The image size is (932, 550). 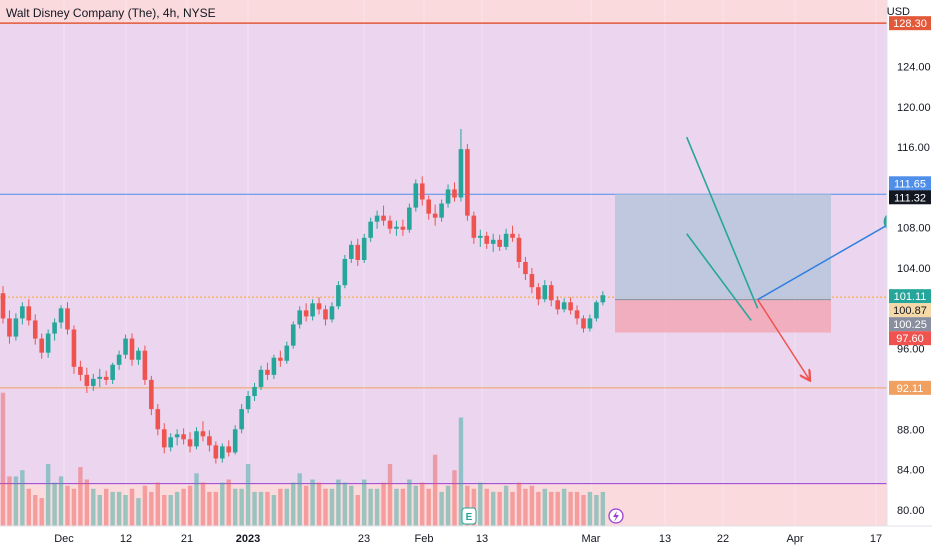 What do you see at coordinates (910, 389) in the screenshot?
I see `price-label-support: 92.11` at bounding box center [910, 389].